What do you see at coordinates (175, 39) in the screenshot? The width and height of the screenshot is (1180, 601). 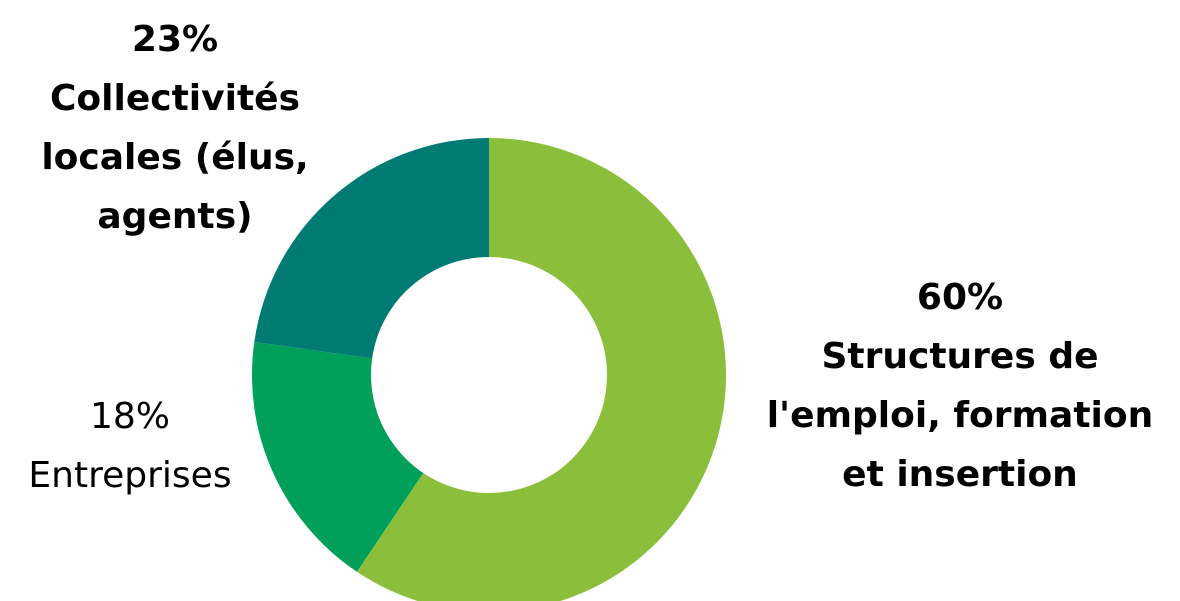 I see `slice-label-collectivites-percent: 23%` at bounding box center [175, 39].